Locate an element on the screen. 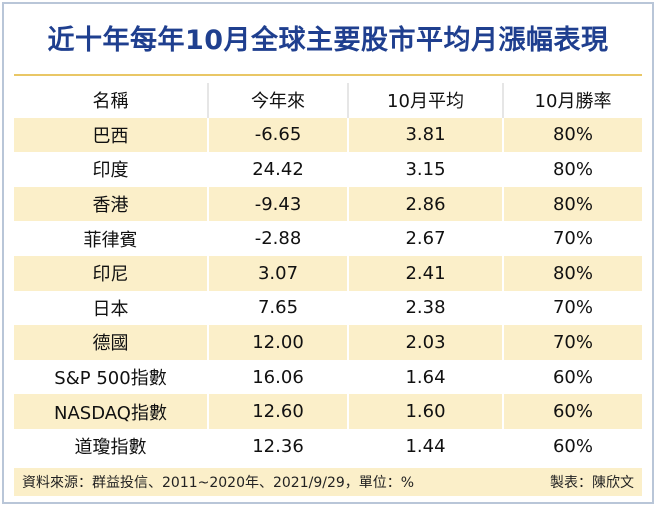 The height and width of the screenshot is (506, 656). table-row: NASDAQ指數 12.60 1.60 60% is located at coordinates (328, 411).